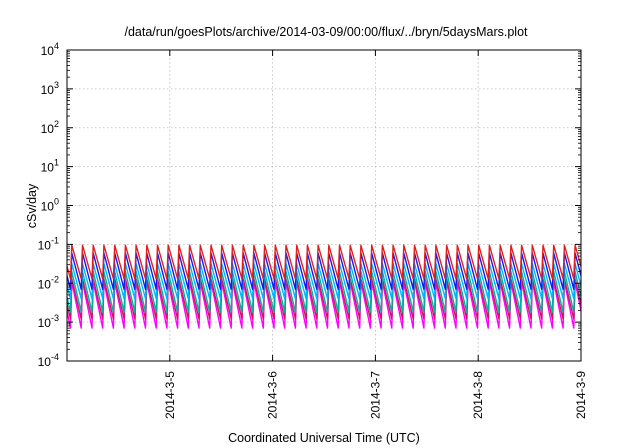 Image resolution: width=640 pixels, height=448 pixels. Describe the element at coordinates (324, 262) in the screenshot. I see `series-line` at that location.